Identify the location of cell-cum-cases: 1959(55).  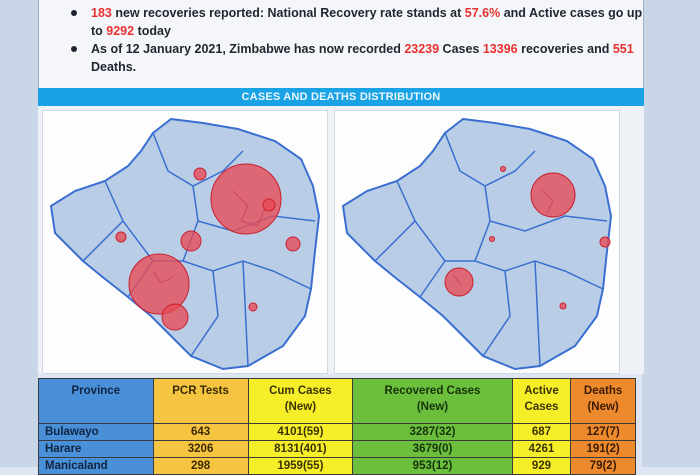
(300, 466).